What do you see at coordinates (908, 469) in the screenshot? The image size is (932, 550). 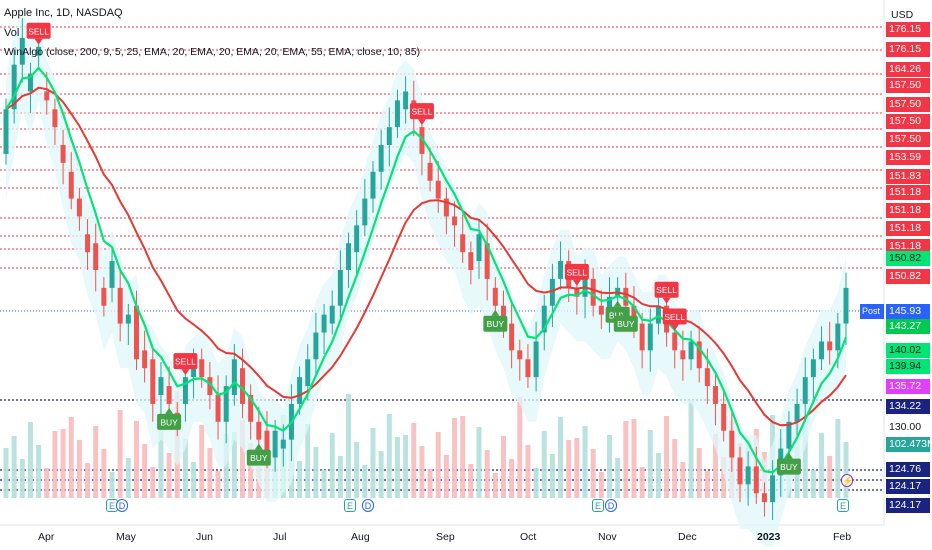 I see `price-axis-label: 124.76` at bounding box center [908, 469].